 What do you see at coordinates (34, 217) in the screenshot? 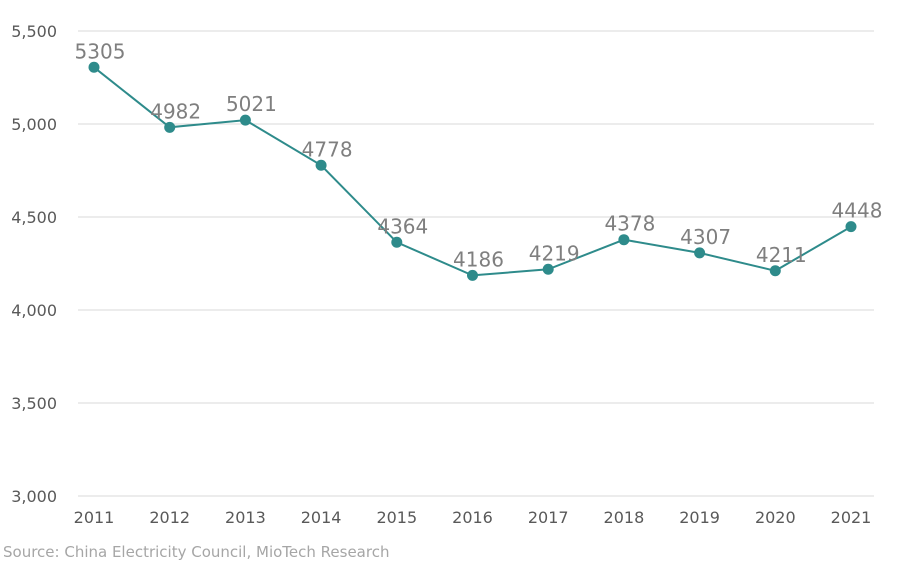
I see `y-tick-label: 4,500` at bounding box center [34, 217].